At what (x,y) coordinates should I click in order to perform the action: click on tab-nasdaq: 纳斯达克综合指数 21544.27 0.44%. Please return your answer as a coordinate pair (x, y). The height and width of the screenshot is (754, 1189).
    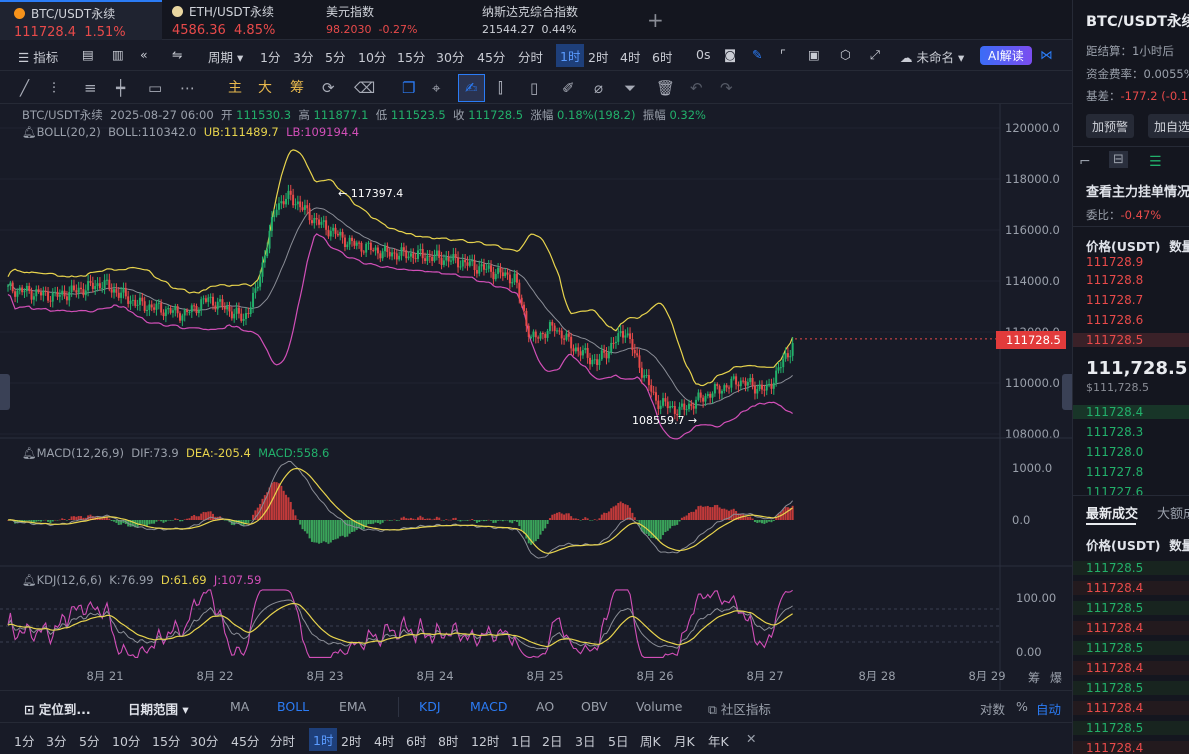
    Looking at the image, I should click on (557, 20).